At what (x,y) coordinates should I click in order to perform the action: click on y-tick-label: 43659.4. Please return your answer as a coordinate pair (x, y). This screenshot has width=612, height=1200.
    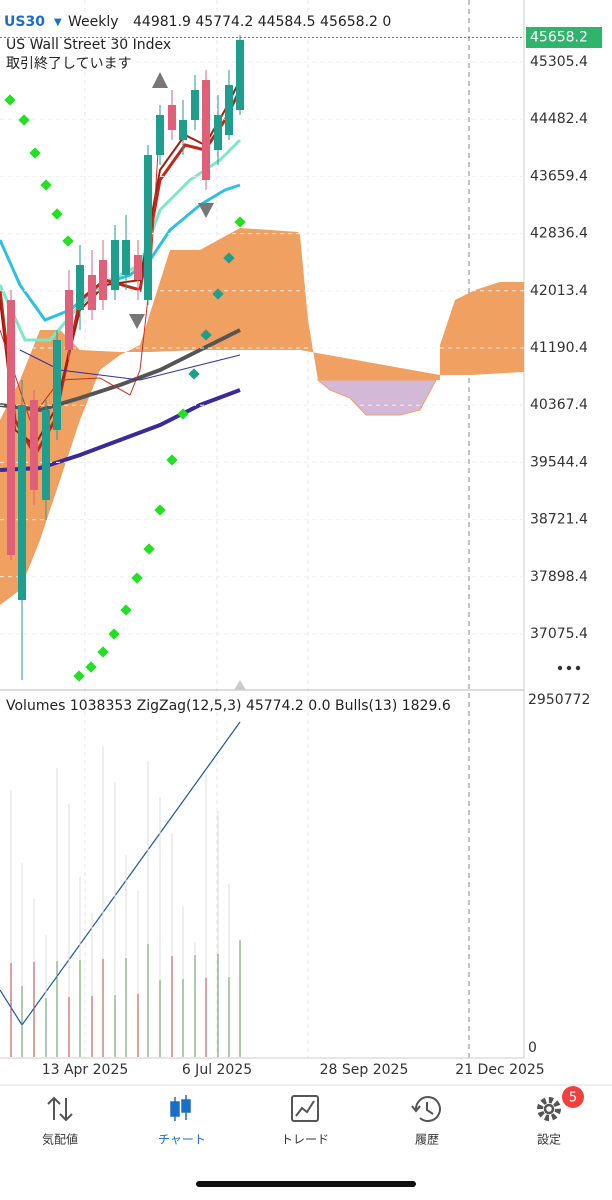
    Looking at the image, I should click on (559, 176).